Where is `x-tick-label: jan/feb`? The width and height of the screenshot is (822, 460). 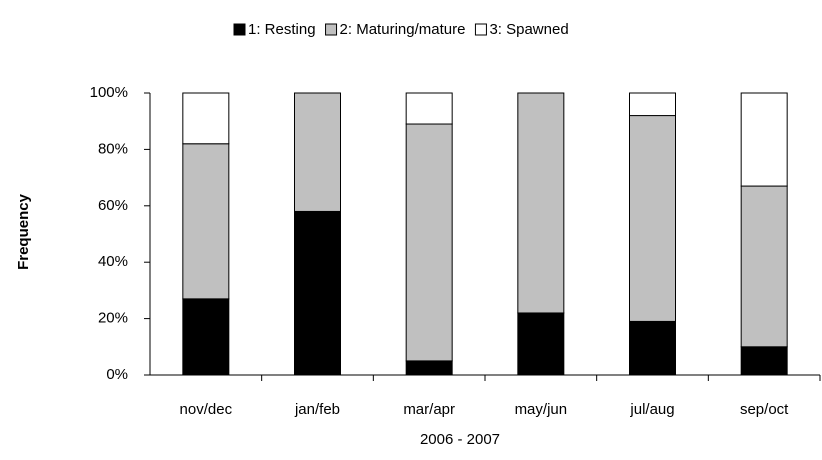
x-tick-label: jan/feb is located at coordinates (317, 409).